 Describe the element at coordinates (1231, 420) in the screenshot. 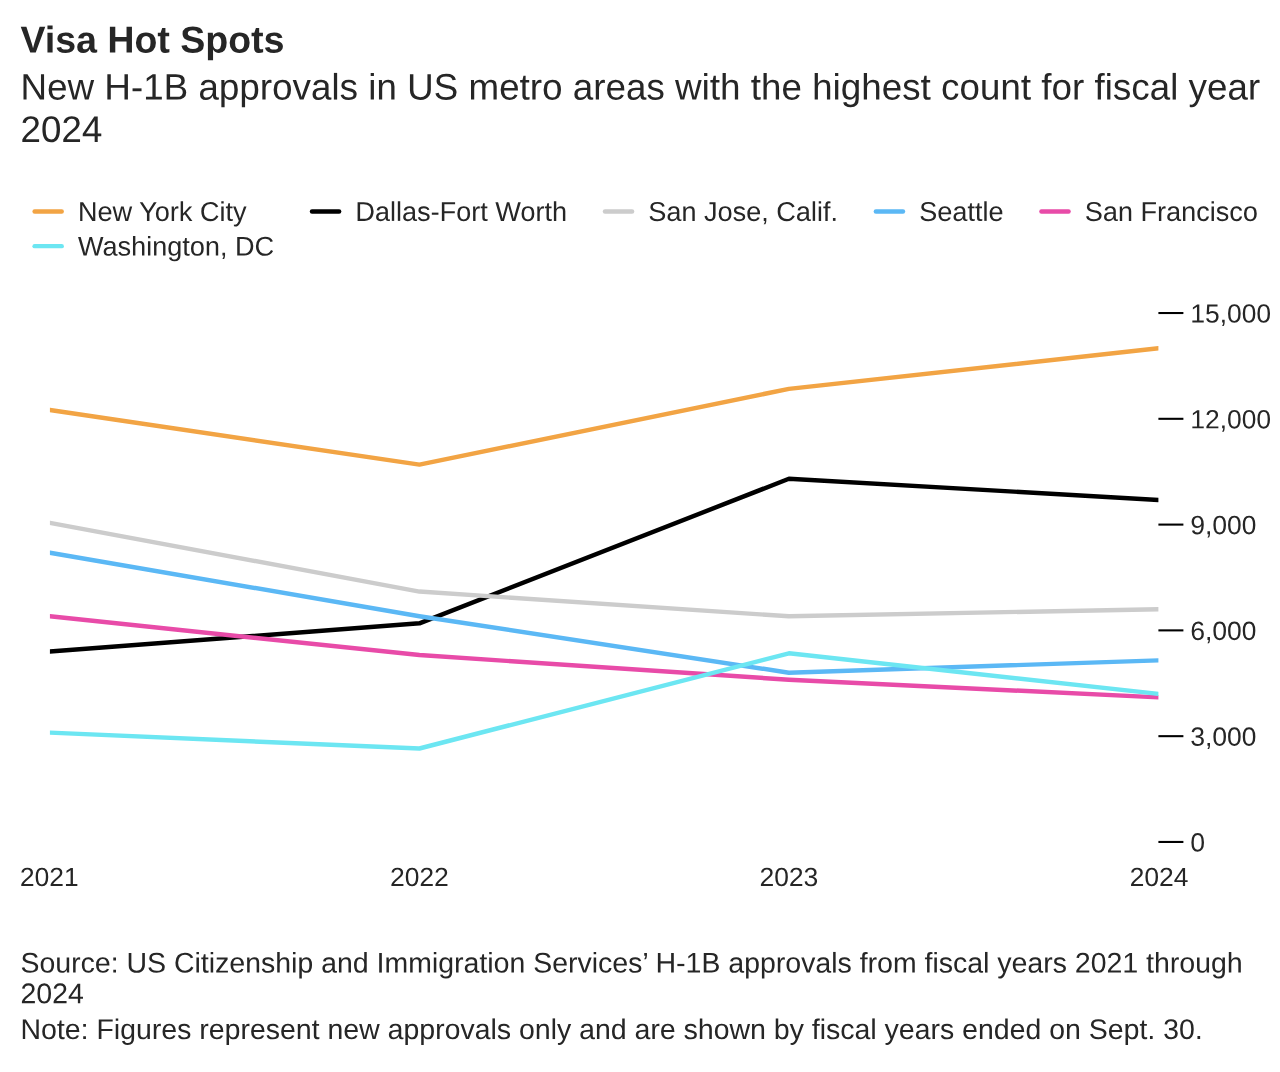

I see `y-tick-label: 12,000` at that location.